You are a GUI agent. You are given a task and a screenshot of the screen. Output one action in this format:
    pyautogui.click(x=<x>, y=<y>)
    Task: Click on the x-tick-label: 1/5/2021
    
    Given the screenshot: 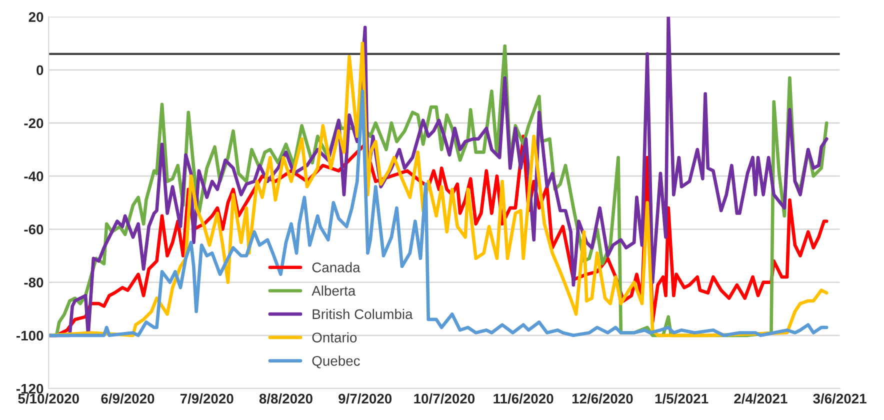 What is the action you would take?
    pyautogui.click(x=681, y=398)
    